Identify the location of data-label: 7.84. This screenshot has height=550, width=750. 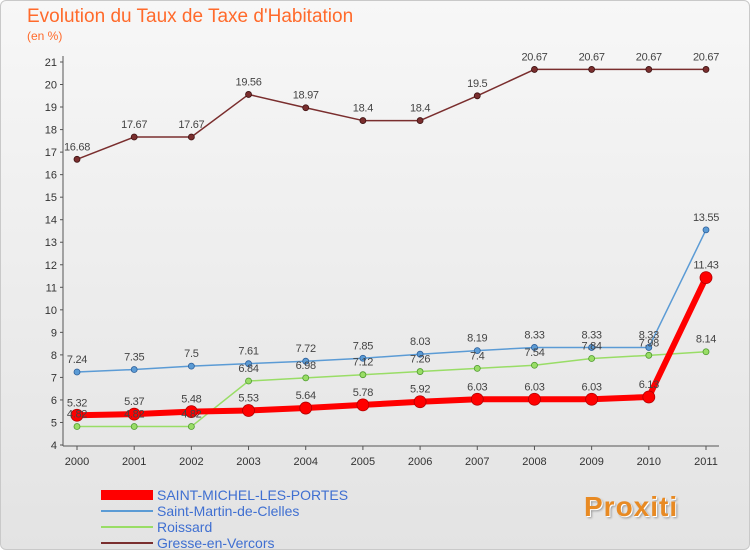
(592, 346).